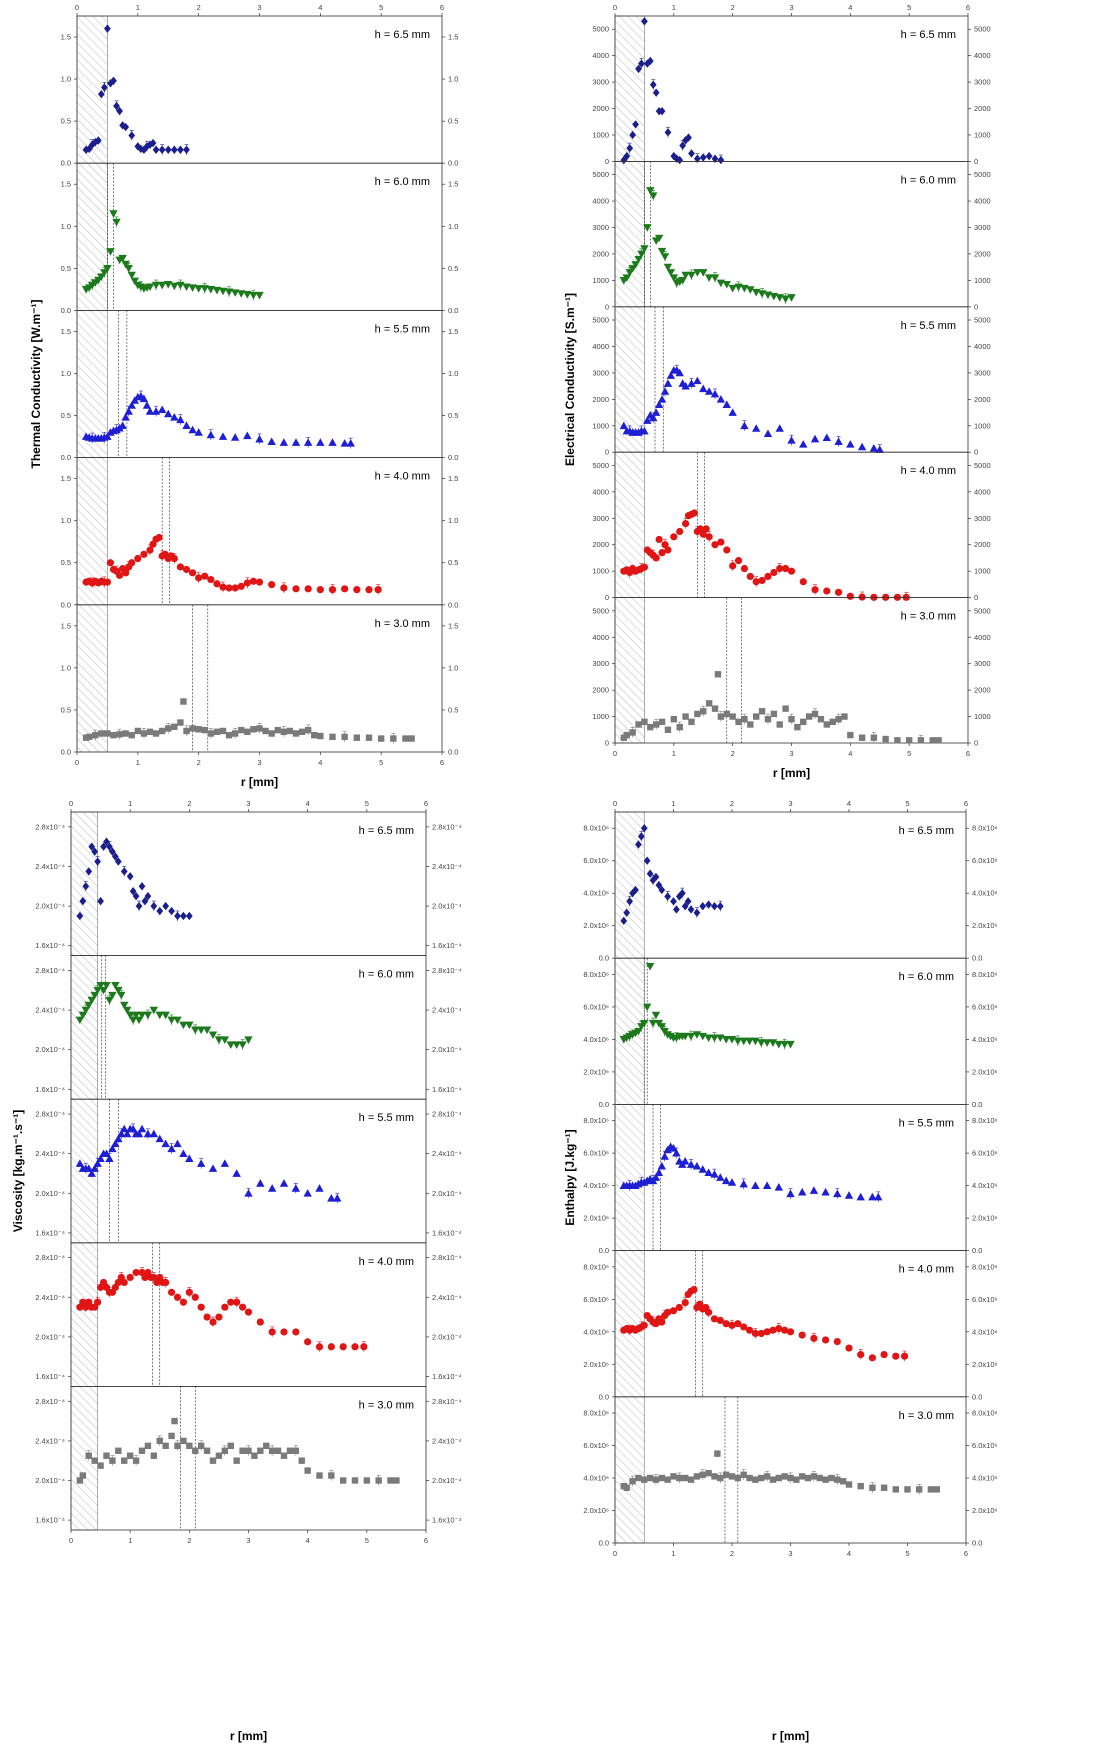 Image resolution: width=1120 pixels, height=1751 pixels. Describe the element at coordinates (985, 1445) in the screenshot. I see `right-y-tick-label: 6.0x10⁶` at that location.